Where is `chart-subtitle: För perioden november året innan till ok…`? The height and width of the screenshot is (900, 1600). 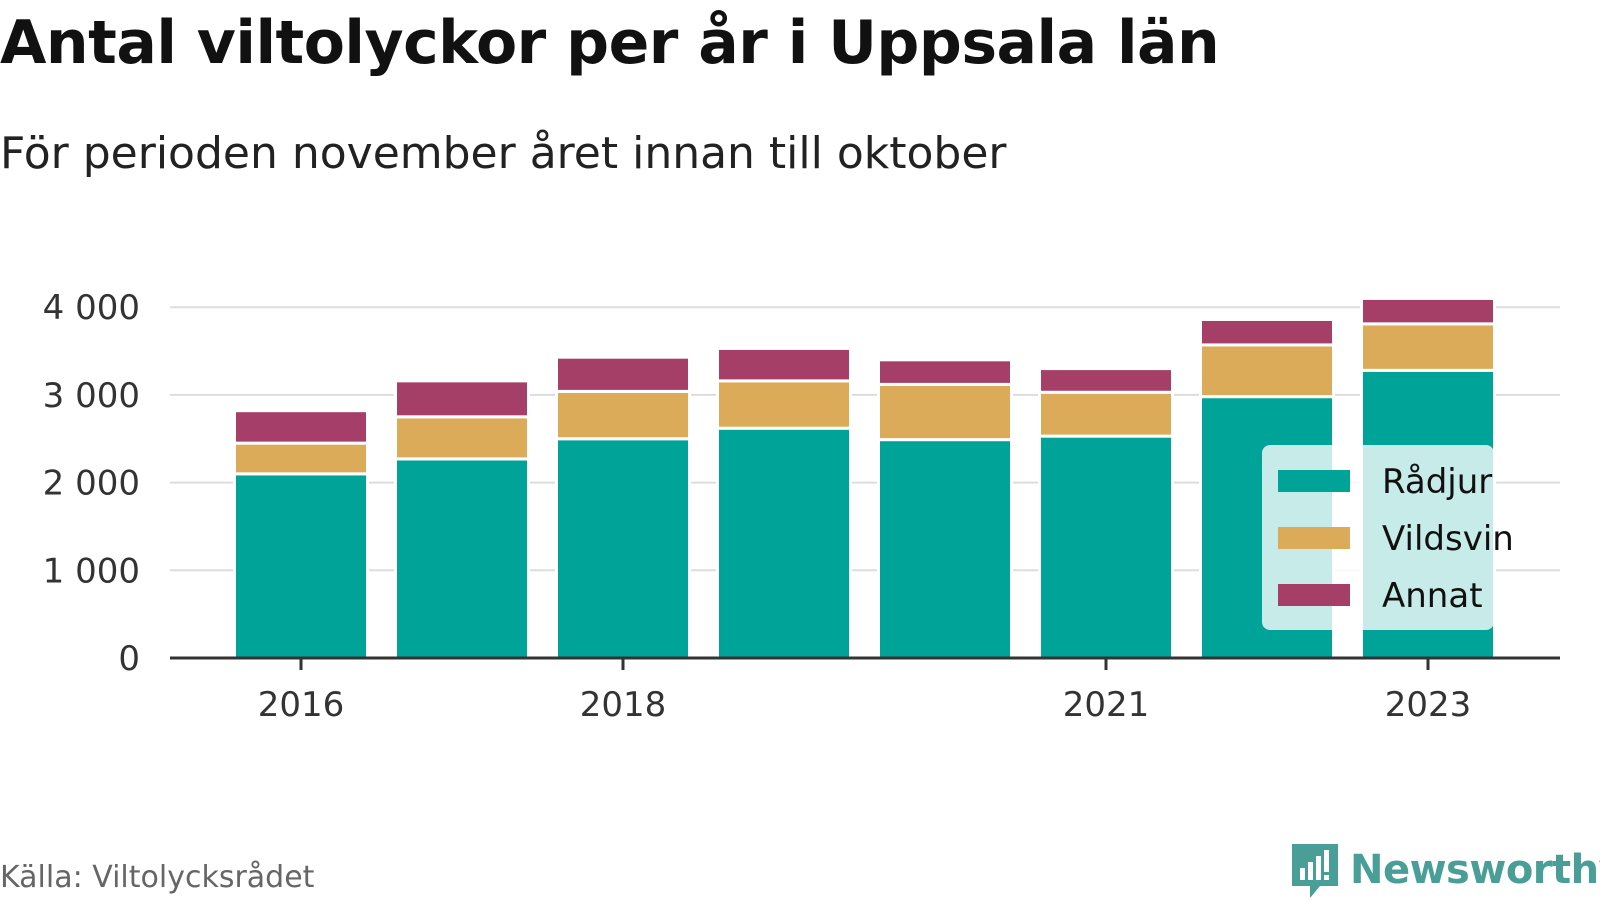
chart-subtitle: För perioden november året innan till ok… is located at coordinates (503, 153).